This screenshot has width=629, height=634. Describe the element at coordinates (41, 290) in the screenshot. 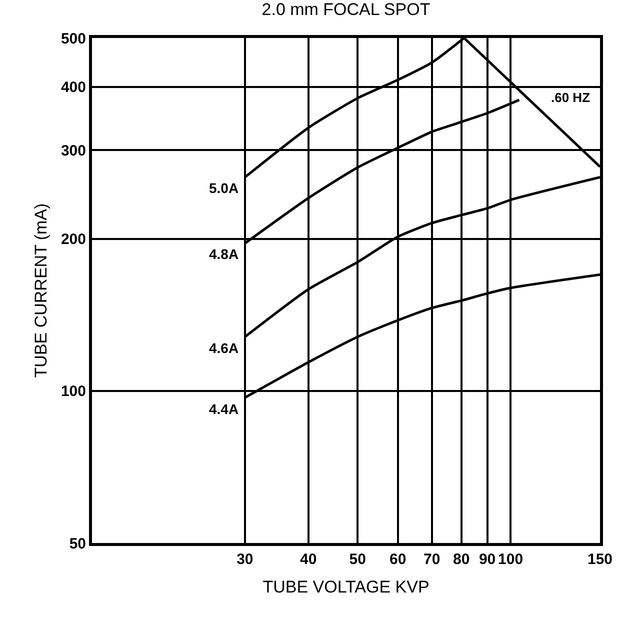

I see `y-axis-title: TUBE CURRENT (mA)` at that location.